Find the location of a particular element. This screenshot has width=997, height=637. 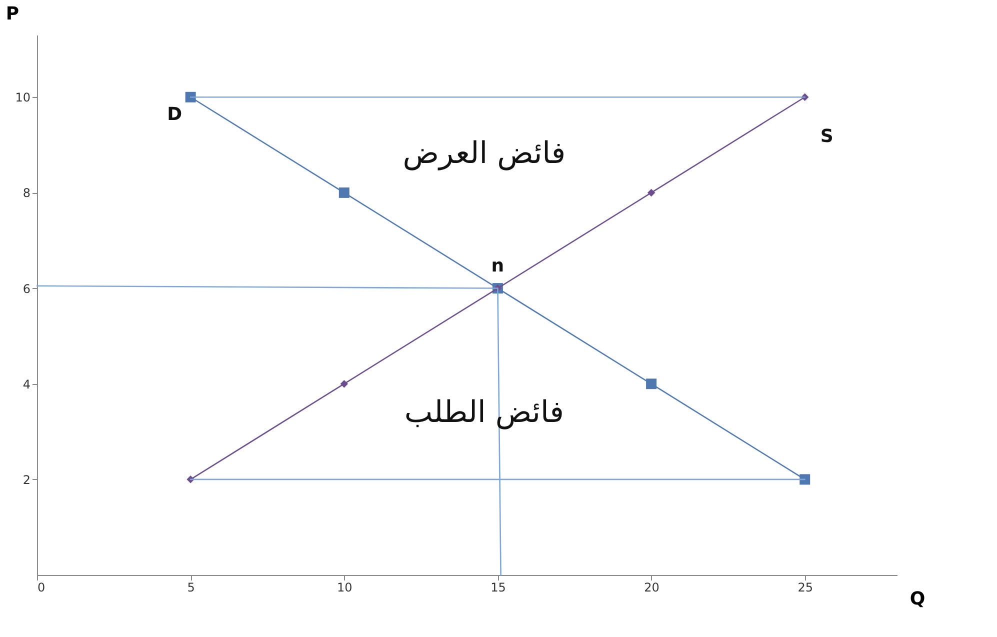

x-tick-label: 25 is located at coordinates (805, 587).